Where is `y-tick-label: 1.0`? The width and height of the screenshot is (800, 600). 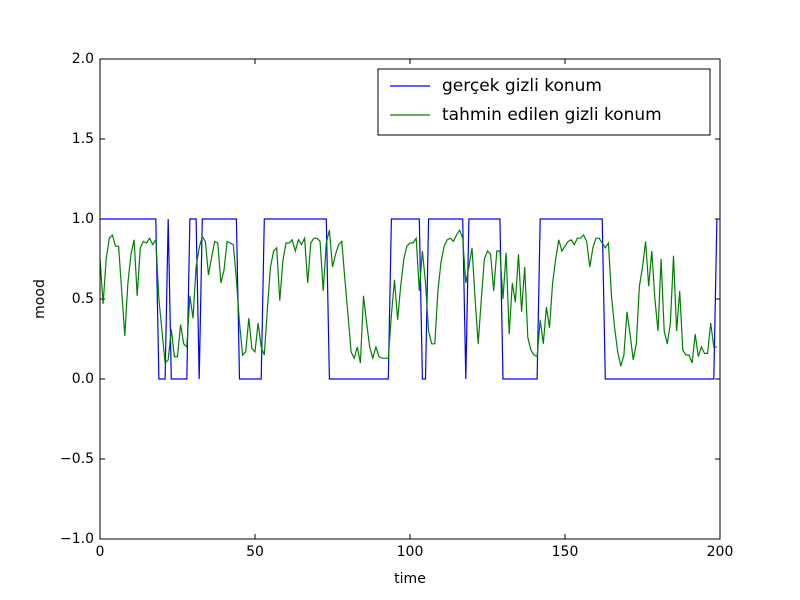
y-tick-label: 1.0 is located at coordinates (83, 219).